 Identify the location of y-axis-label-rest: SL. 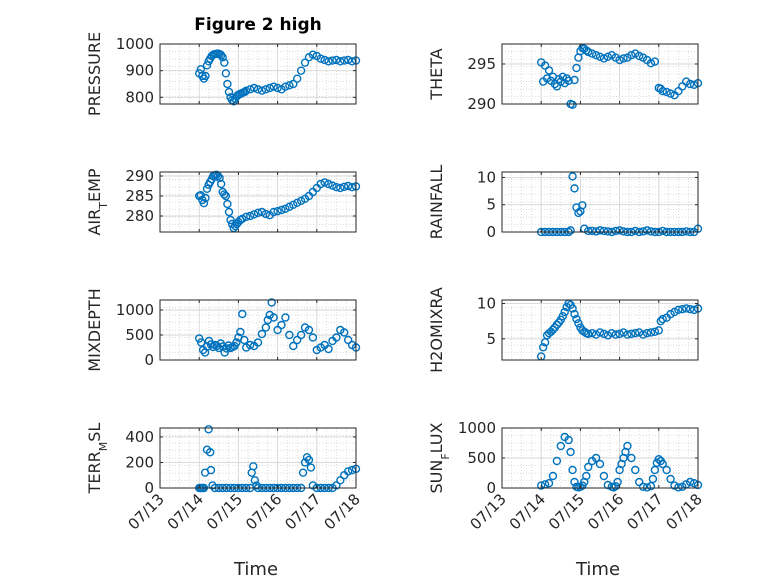
(94, 432).